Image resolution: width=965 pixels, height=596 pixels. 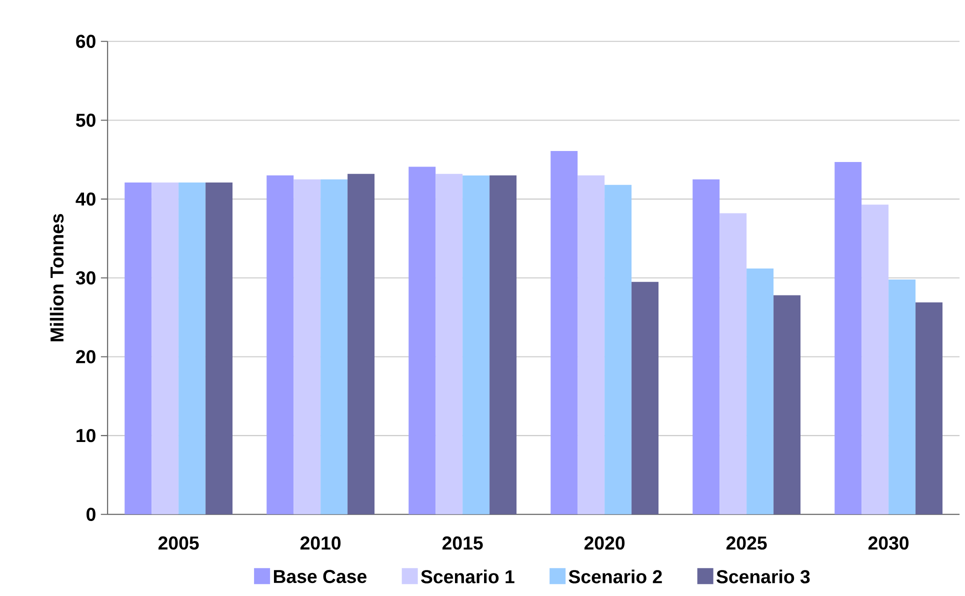 What do you see at coordinates (86, 120) in the screenshot?
I see `y-tick-label: 50` at bounding box center [86, 120].